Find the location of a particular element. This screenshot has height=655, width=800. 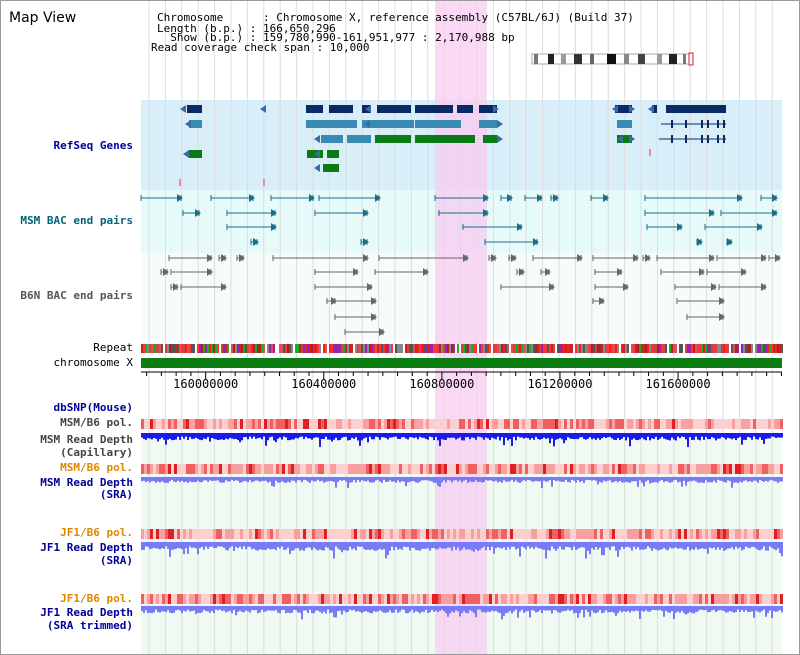

gene-exon is located at coordinates (702, 124).